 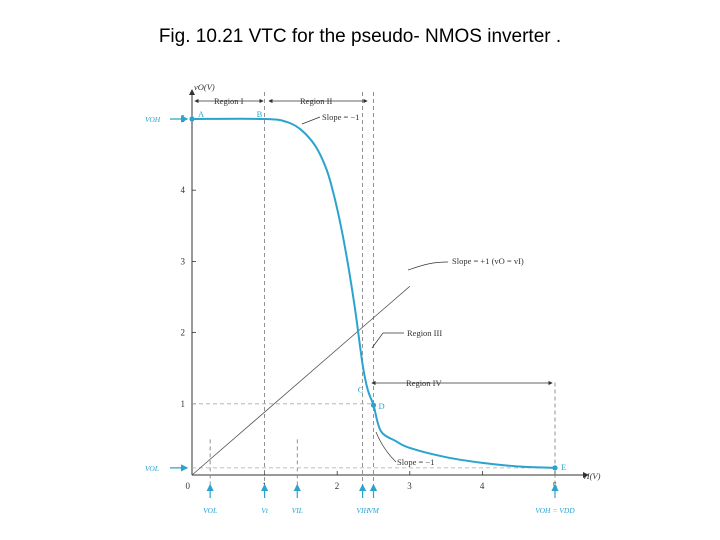 What do you see at coordinates (183, 261) in the screenshot?
I see `y-tick-label: 3` at bounding box center [183, 261].